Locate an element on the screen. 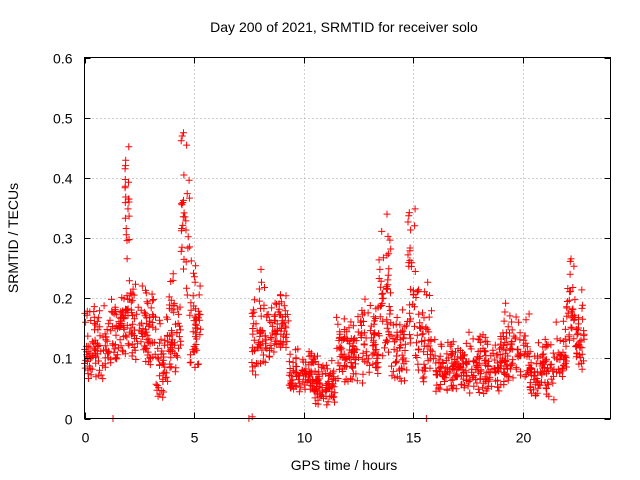 Image resolution: width=640 pixels, height=480 pixels. y-tick-label: 0.4 is located at coordinates (63, 179).